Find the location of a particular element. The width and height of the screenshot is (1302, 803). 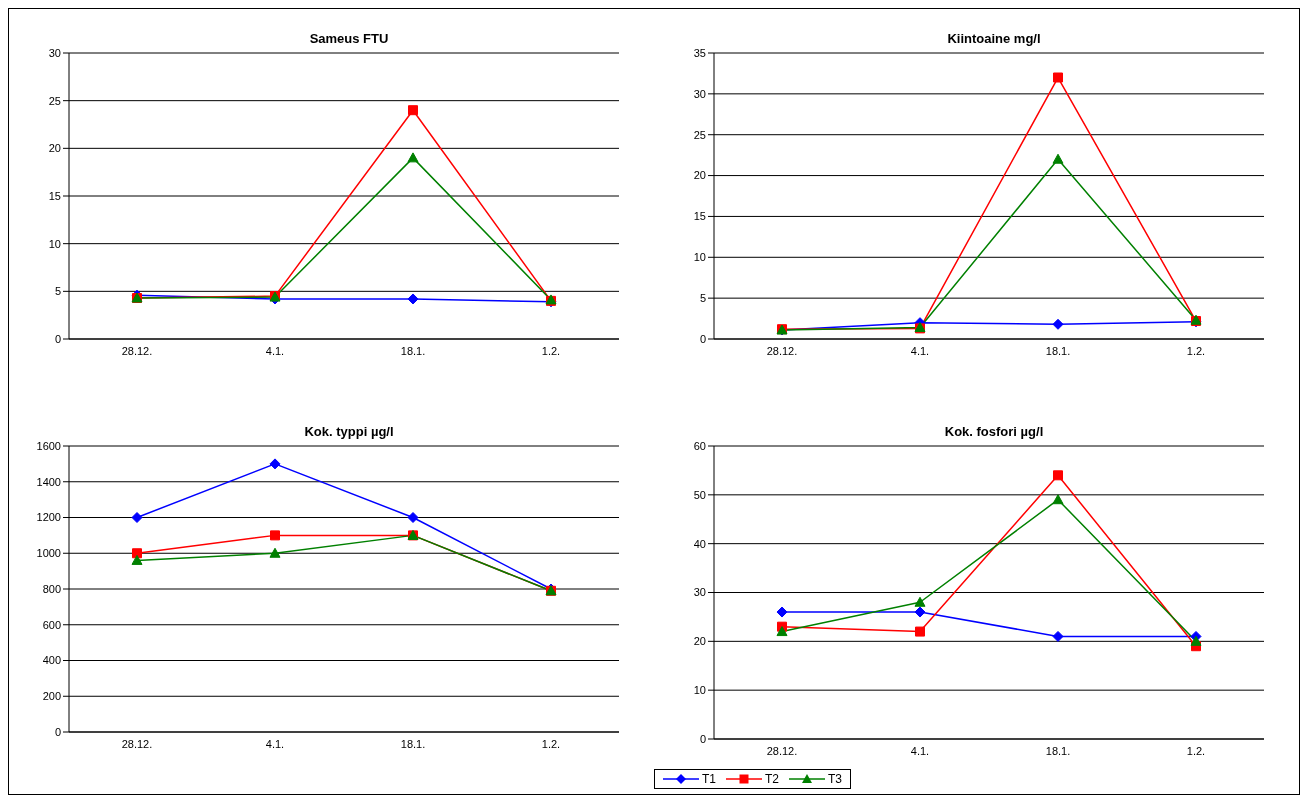

y-tick-label: 1200 is located at coordinates (48, 516).